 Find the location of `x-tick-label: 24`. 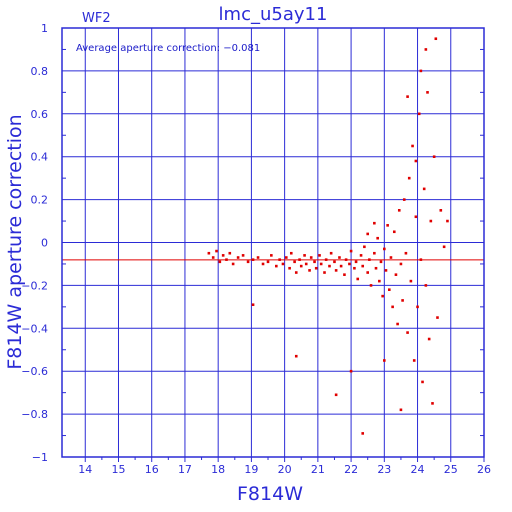

x-tick-label: 24 is located at coordinates (418, 469).